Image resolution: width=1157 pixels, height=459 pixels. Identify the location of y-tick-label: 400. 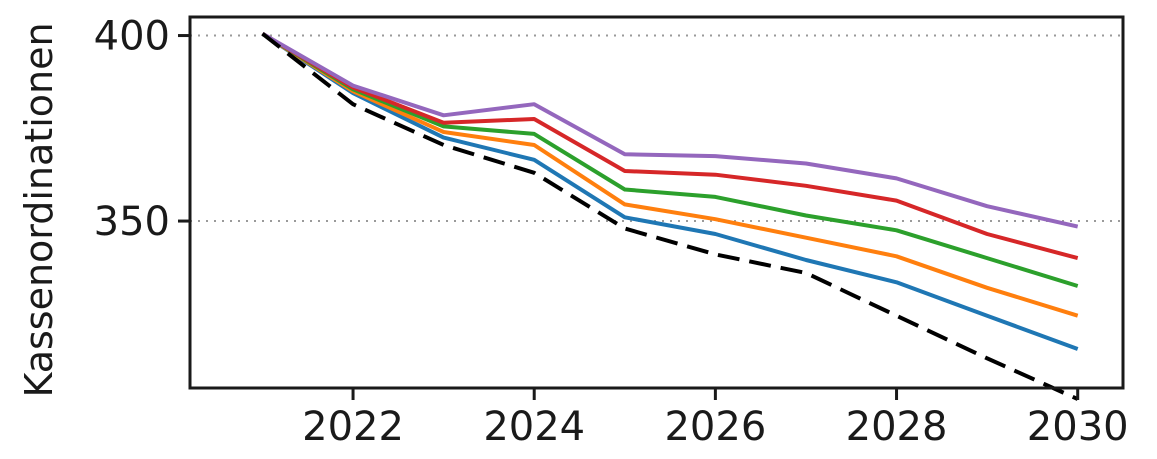
(132, 37).